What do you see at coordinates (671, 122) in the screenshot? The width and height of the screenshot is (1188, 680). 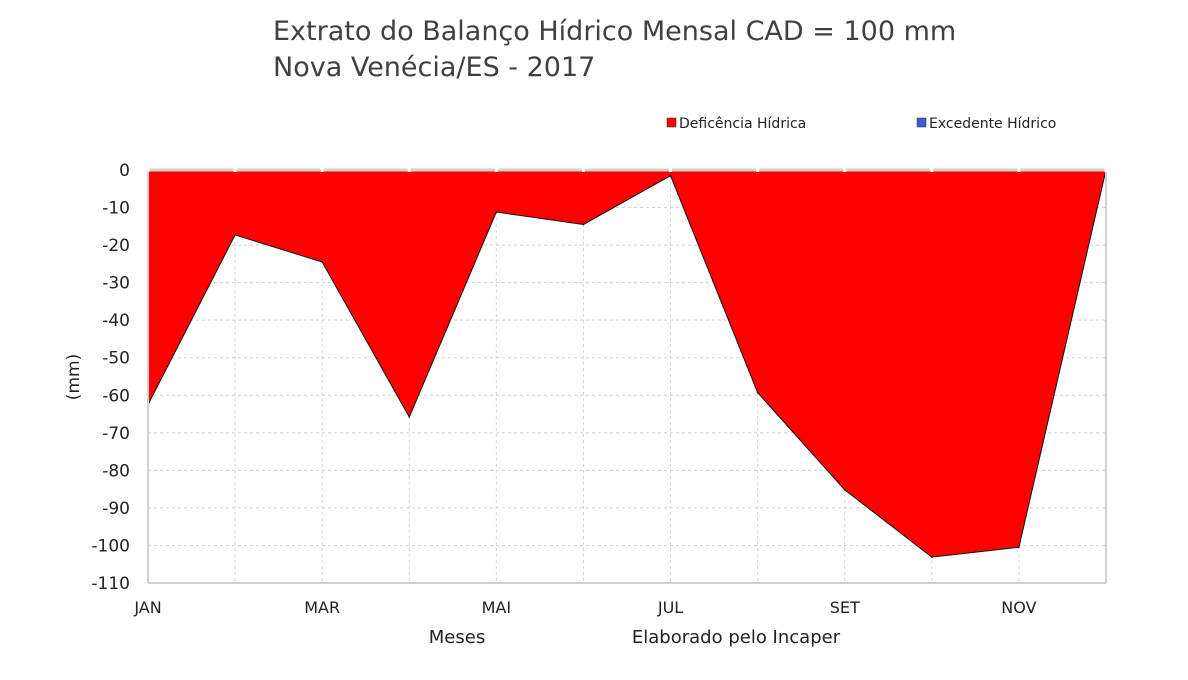 I see `legend-swatch-deficit` at bounding box center [671, 122].